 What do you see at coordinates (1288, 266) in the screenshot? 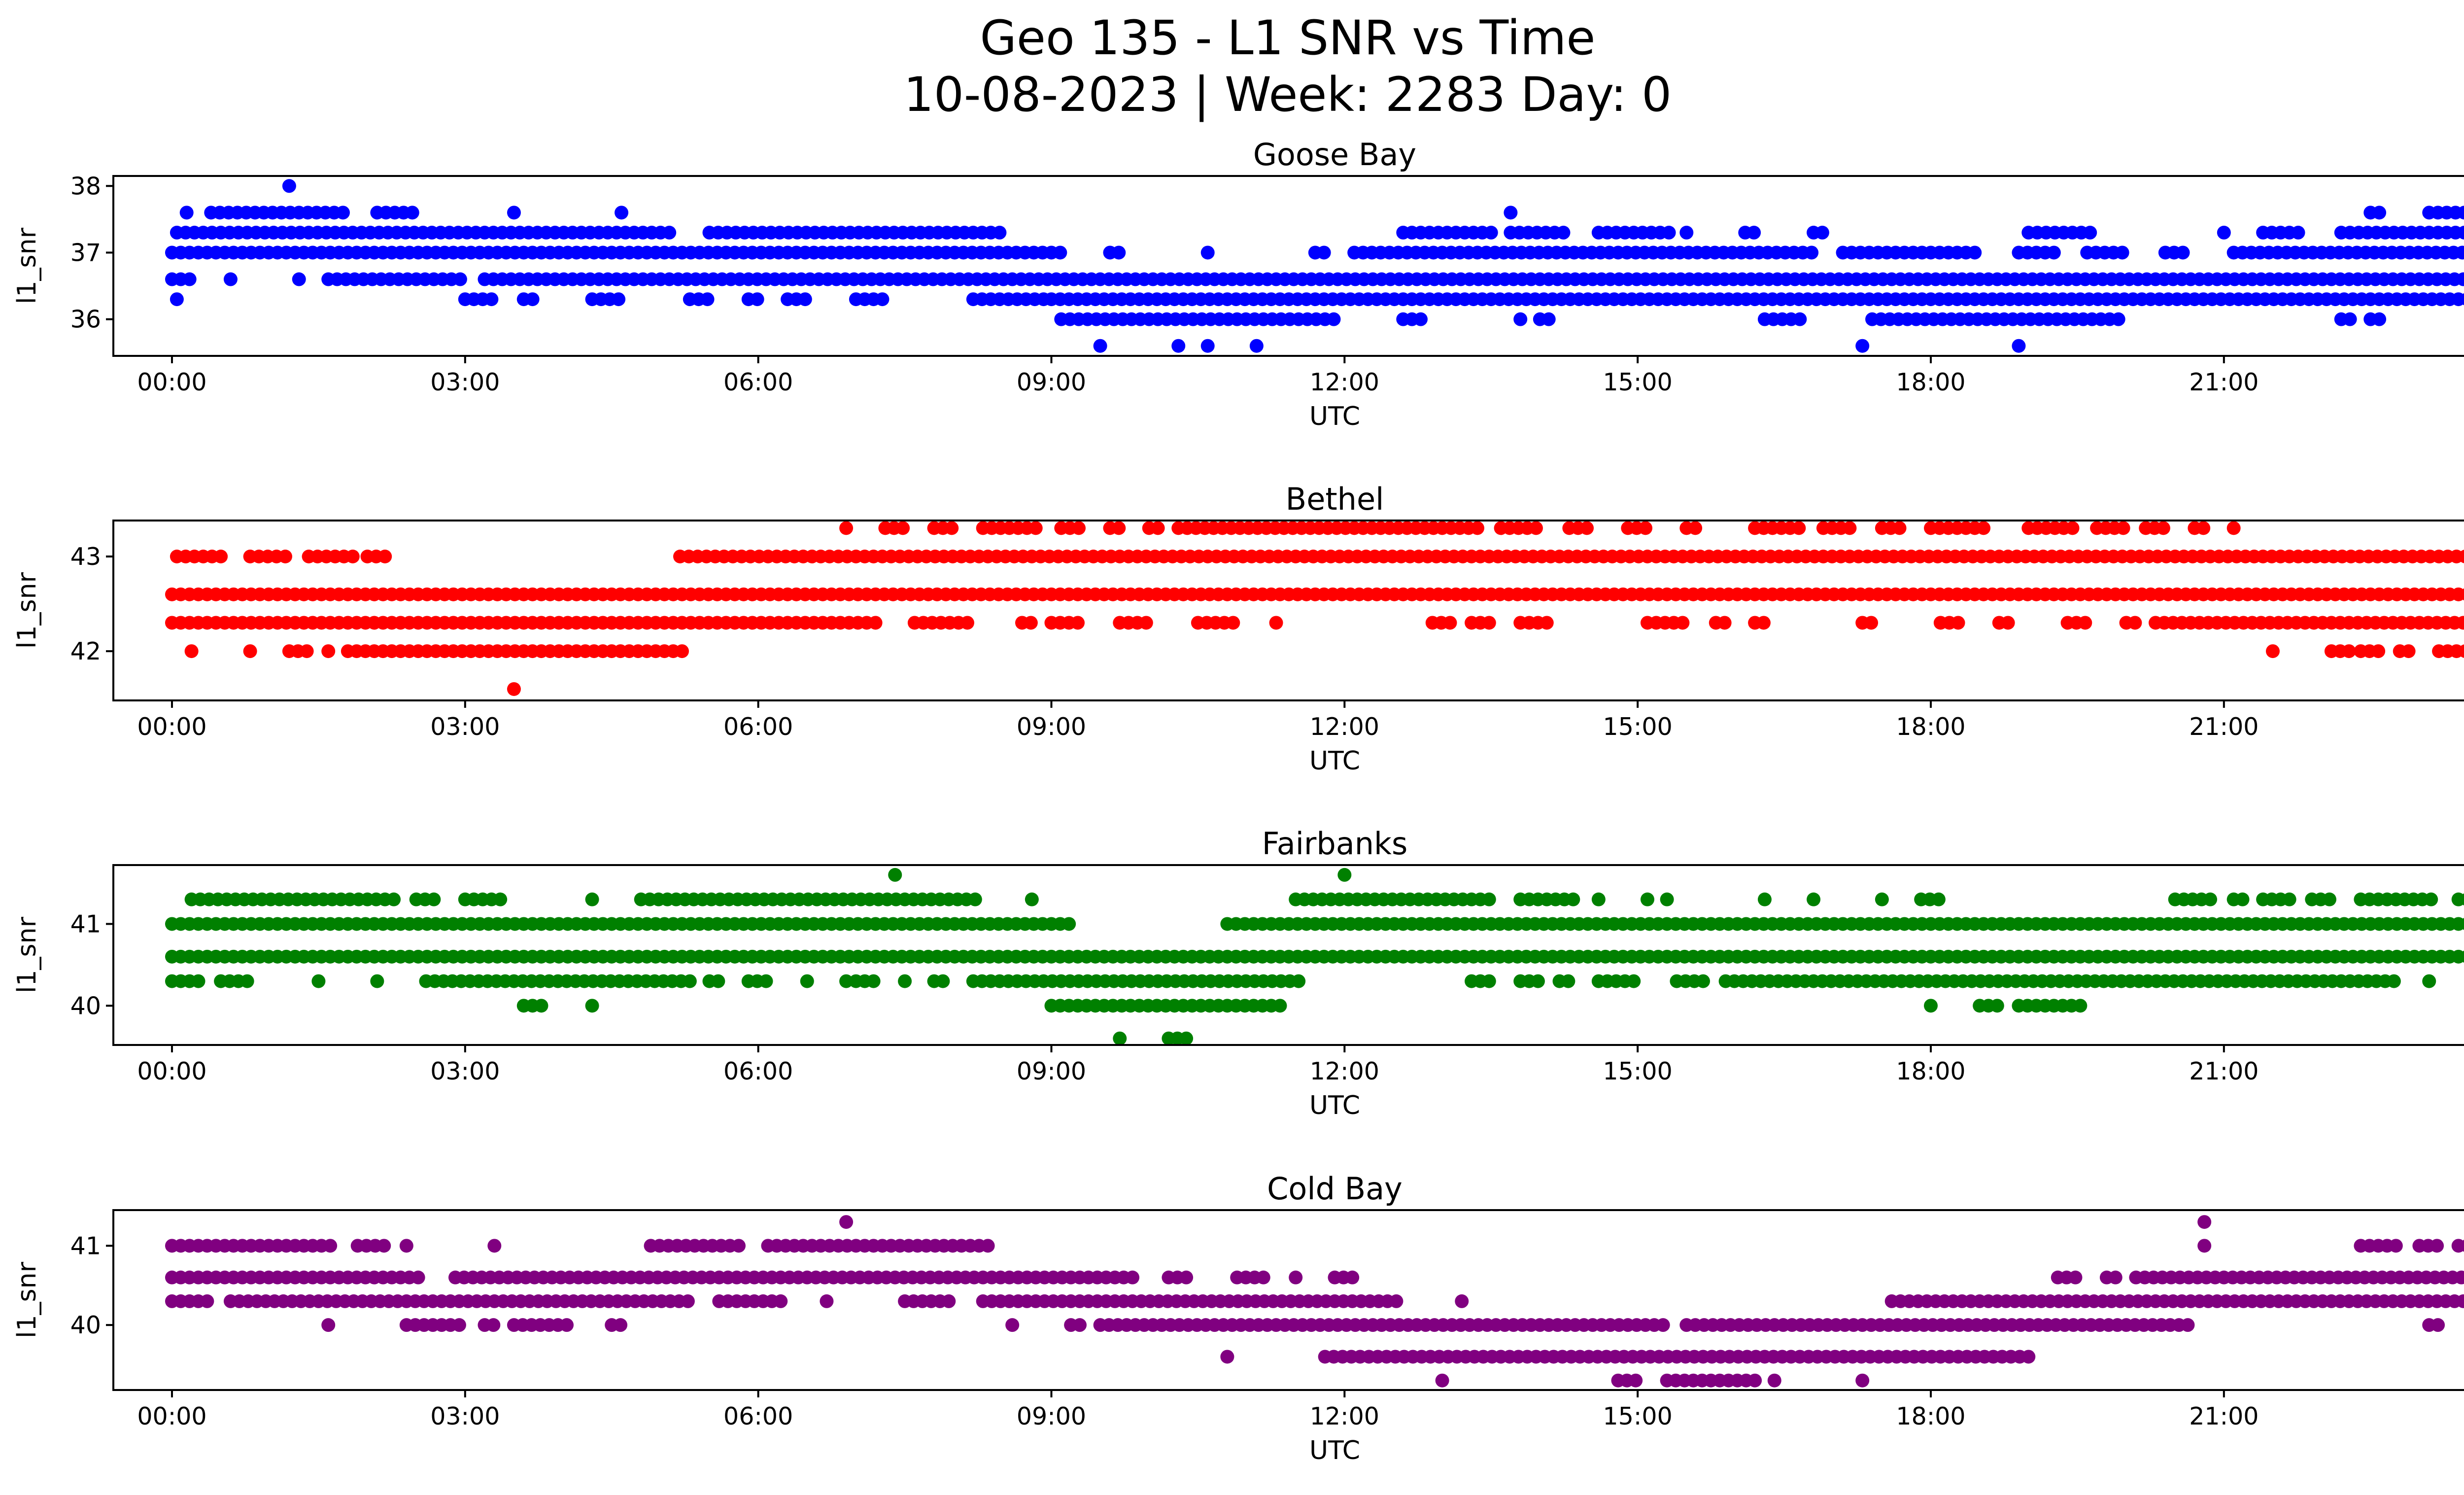
I see `axes-frame` at bounding box center [1288, 266].